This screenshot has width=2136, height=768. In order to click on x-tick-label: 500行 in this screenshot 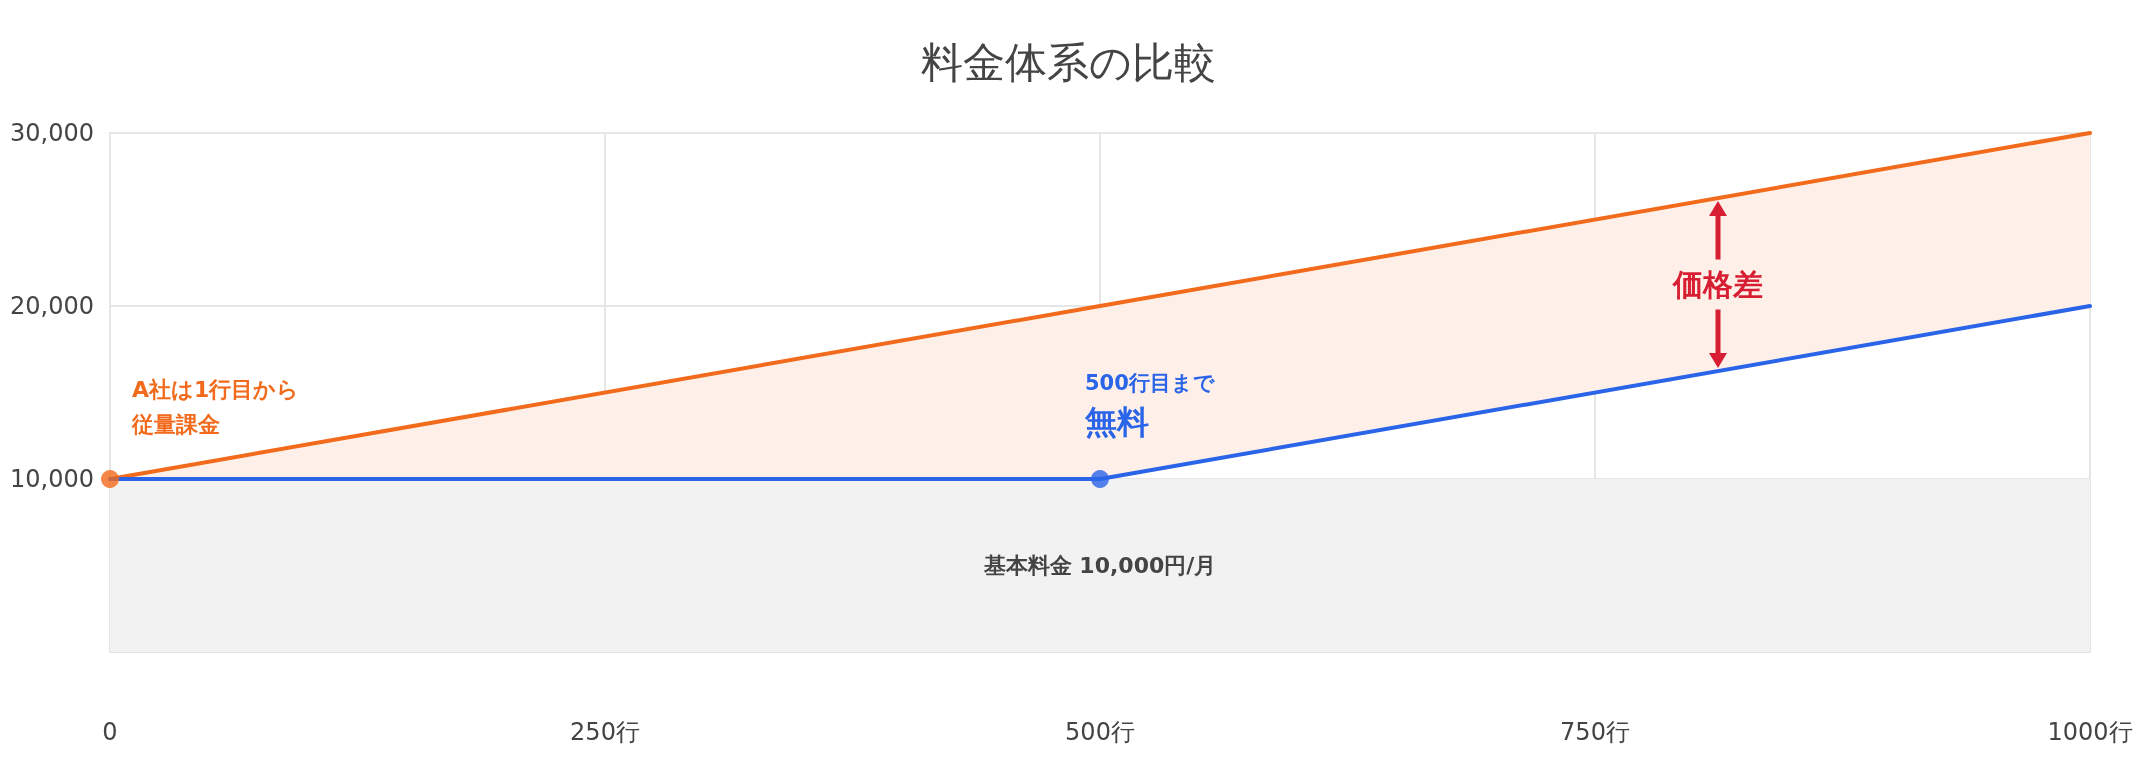, I will do `click(1100, 732)`.